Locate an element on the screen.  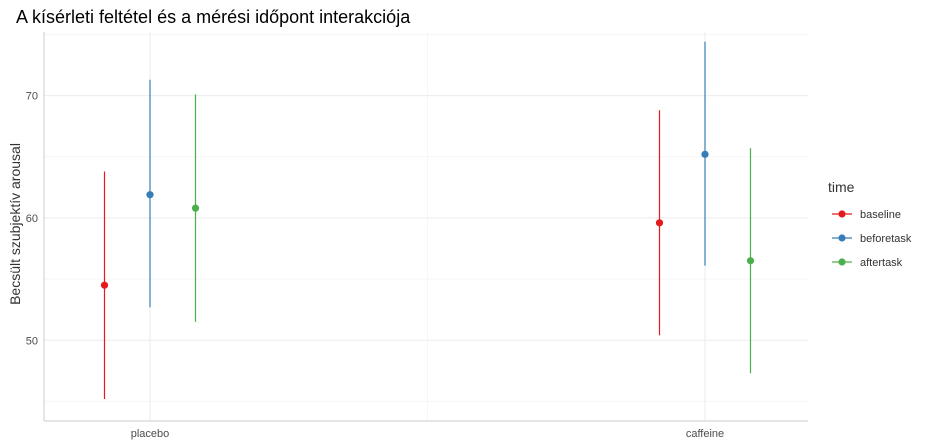
legend-title: time is located at coordinates (841, 187).